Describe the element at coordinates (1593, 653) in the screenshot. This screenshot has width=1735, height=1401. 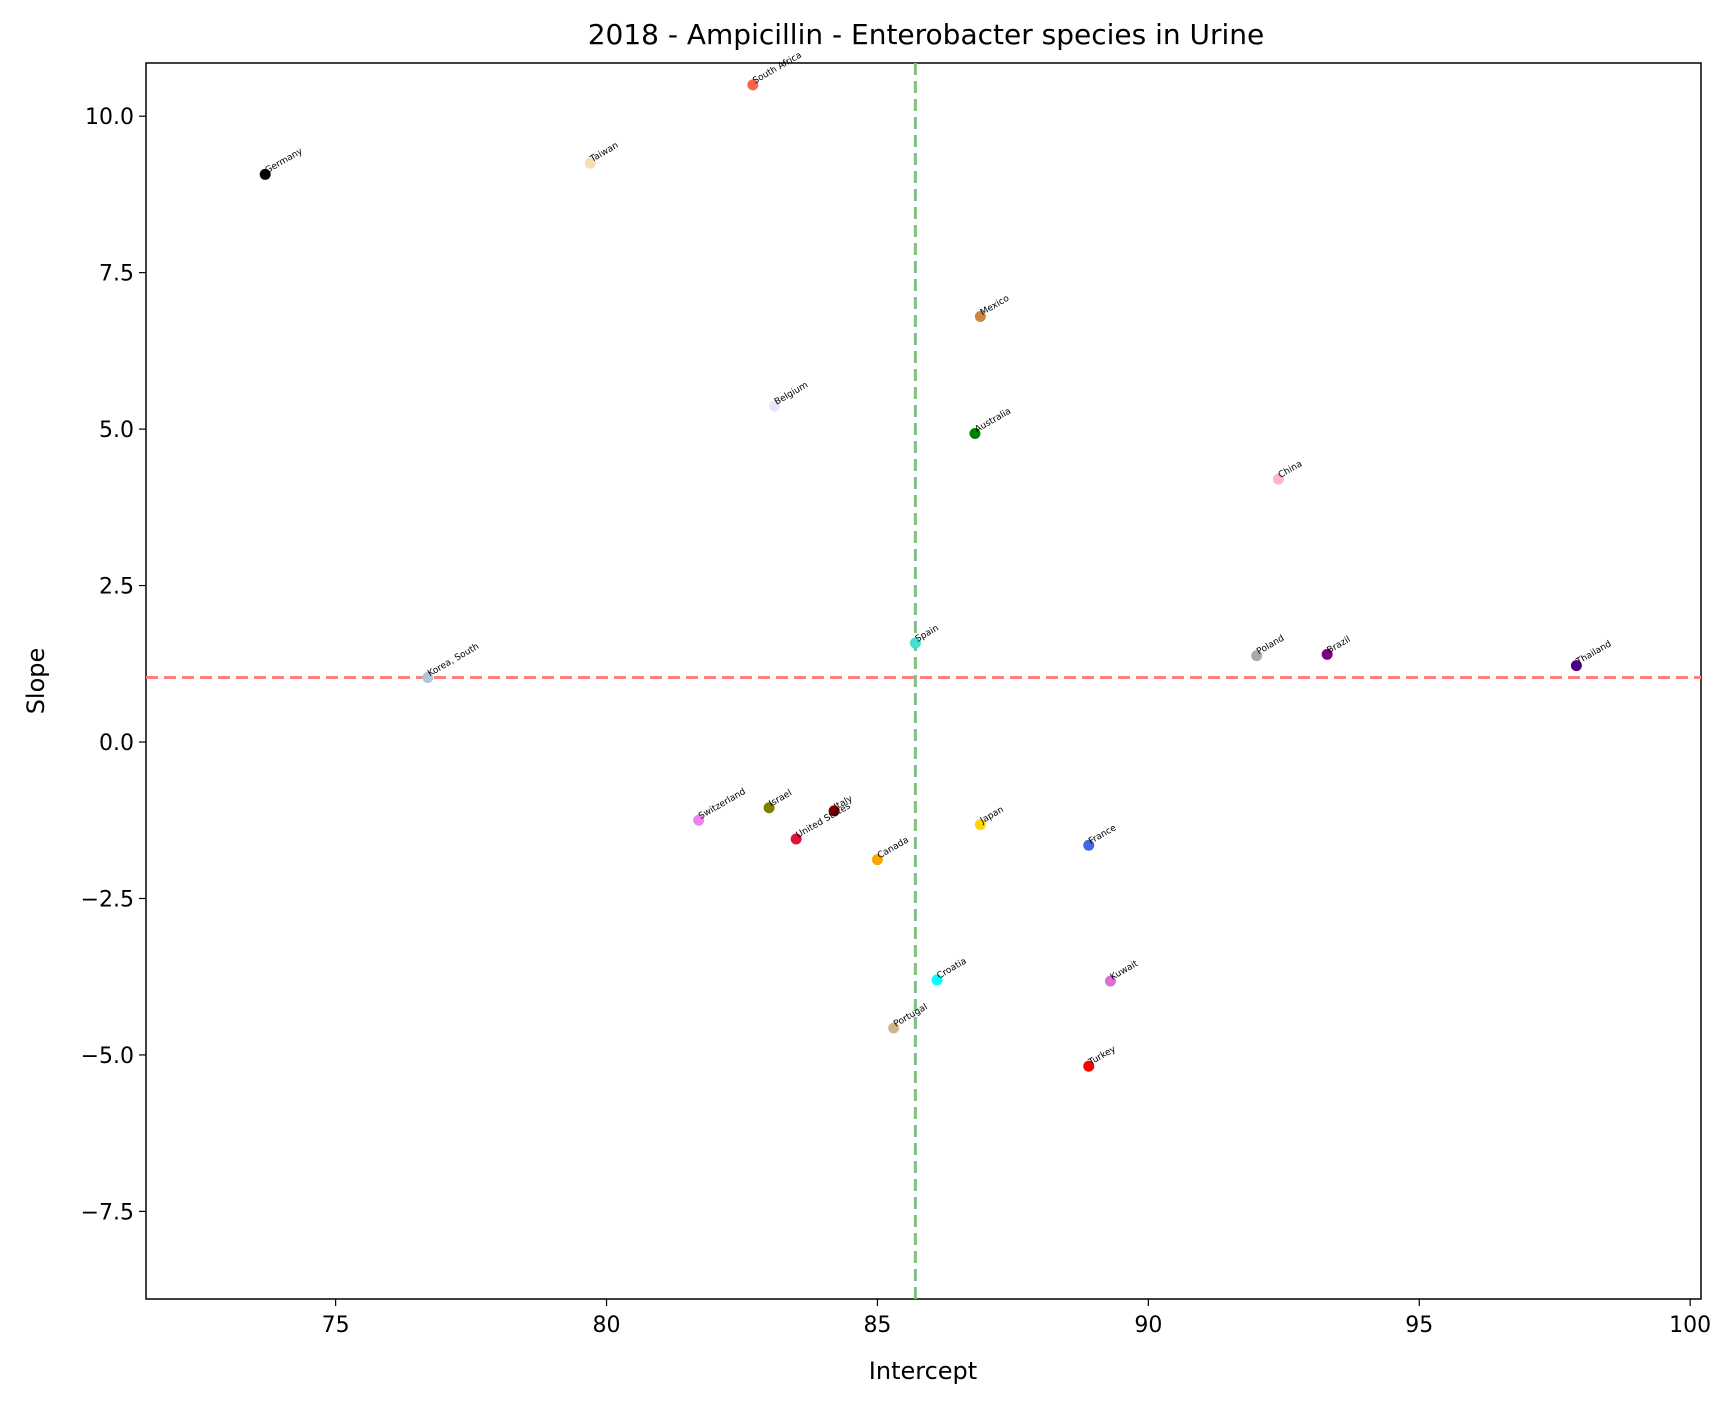
I see `point-label: Thailand` at that location.